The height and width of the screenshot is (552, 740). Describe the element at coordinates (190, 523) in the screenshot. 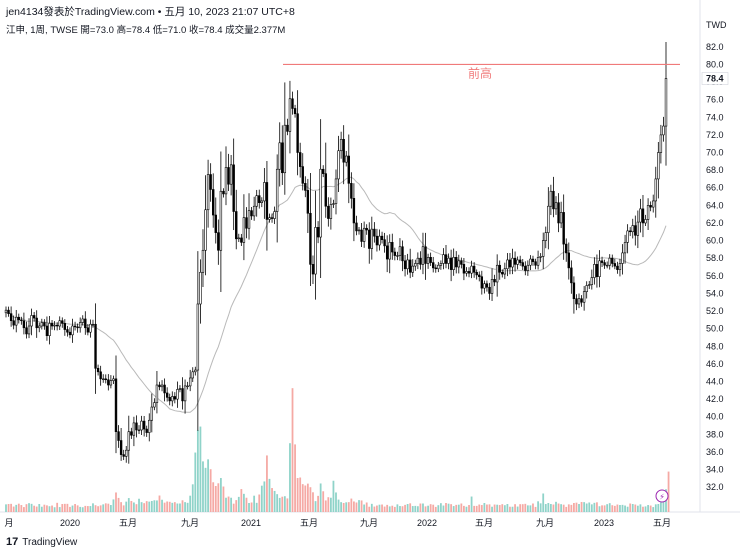

I see `time-tick-label: 九月` at that location.